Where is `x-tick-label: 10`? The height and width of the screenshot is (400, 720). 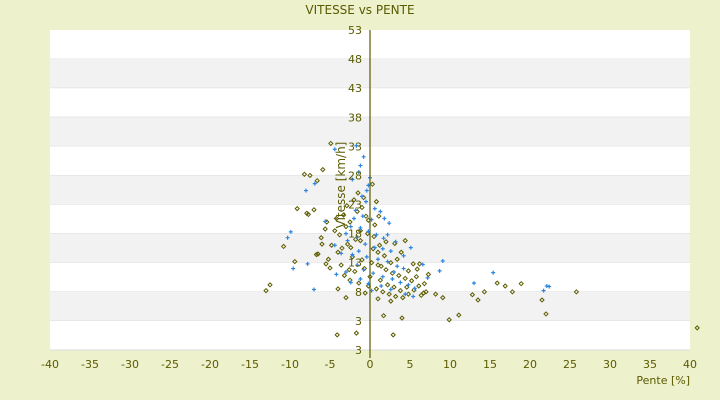 x-tick-label: 10 is located at coordinates (450, 364).